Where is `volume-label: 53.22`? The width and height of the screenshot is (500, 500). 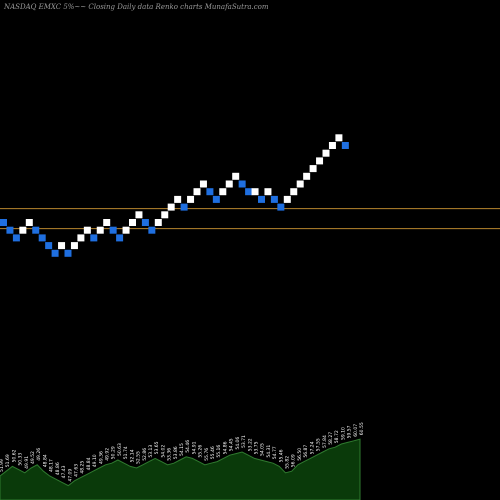 volume-label: 53.22 is located at coordinates (250, 444).